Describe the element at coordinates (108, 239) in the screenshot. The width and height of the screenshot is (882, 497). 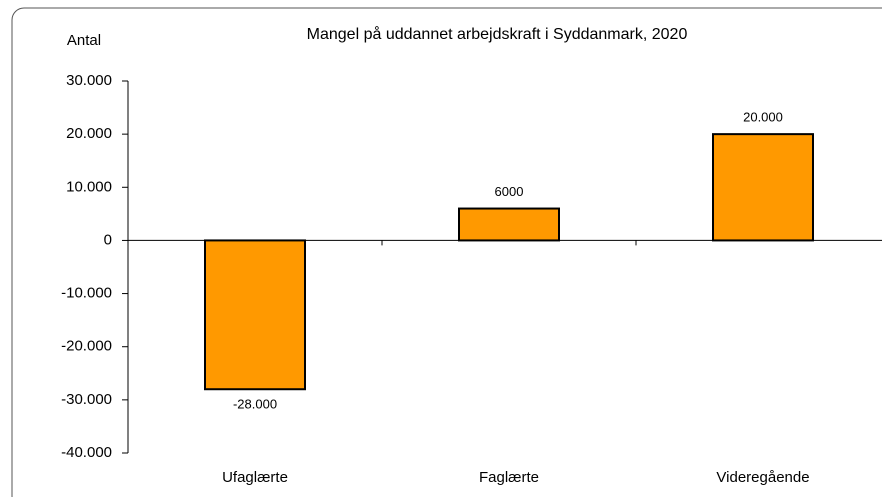
I see `y-tick-label: 0` at that location.